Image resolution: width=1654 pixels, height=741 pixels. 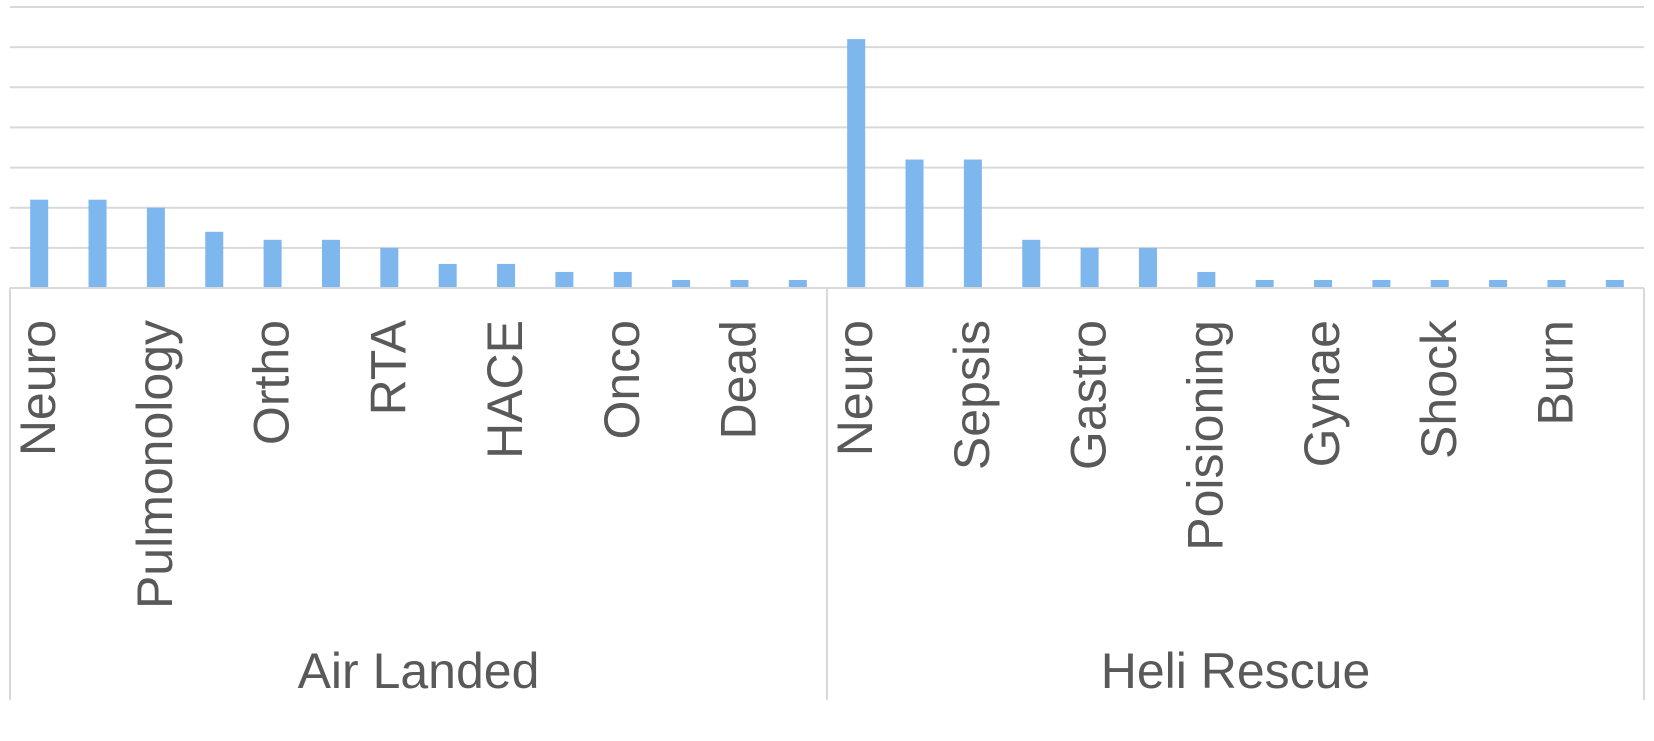 I want to click on tick-label: Pulmonology, so click(x=155, y=464).